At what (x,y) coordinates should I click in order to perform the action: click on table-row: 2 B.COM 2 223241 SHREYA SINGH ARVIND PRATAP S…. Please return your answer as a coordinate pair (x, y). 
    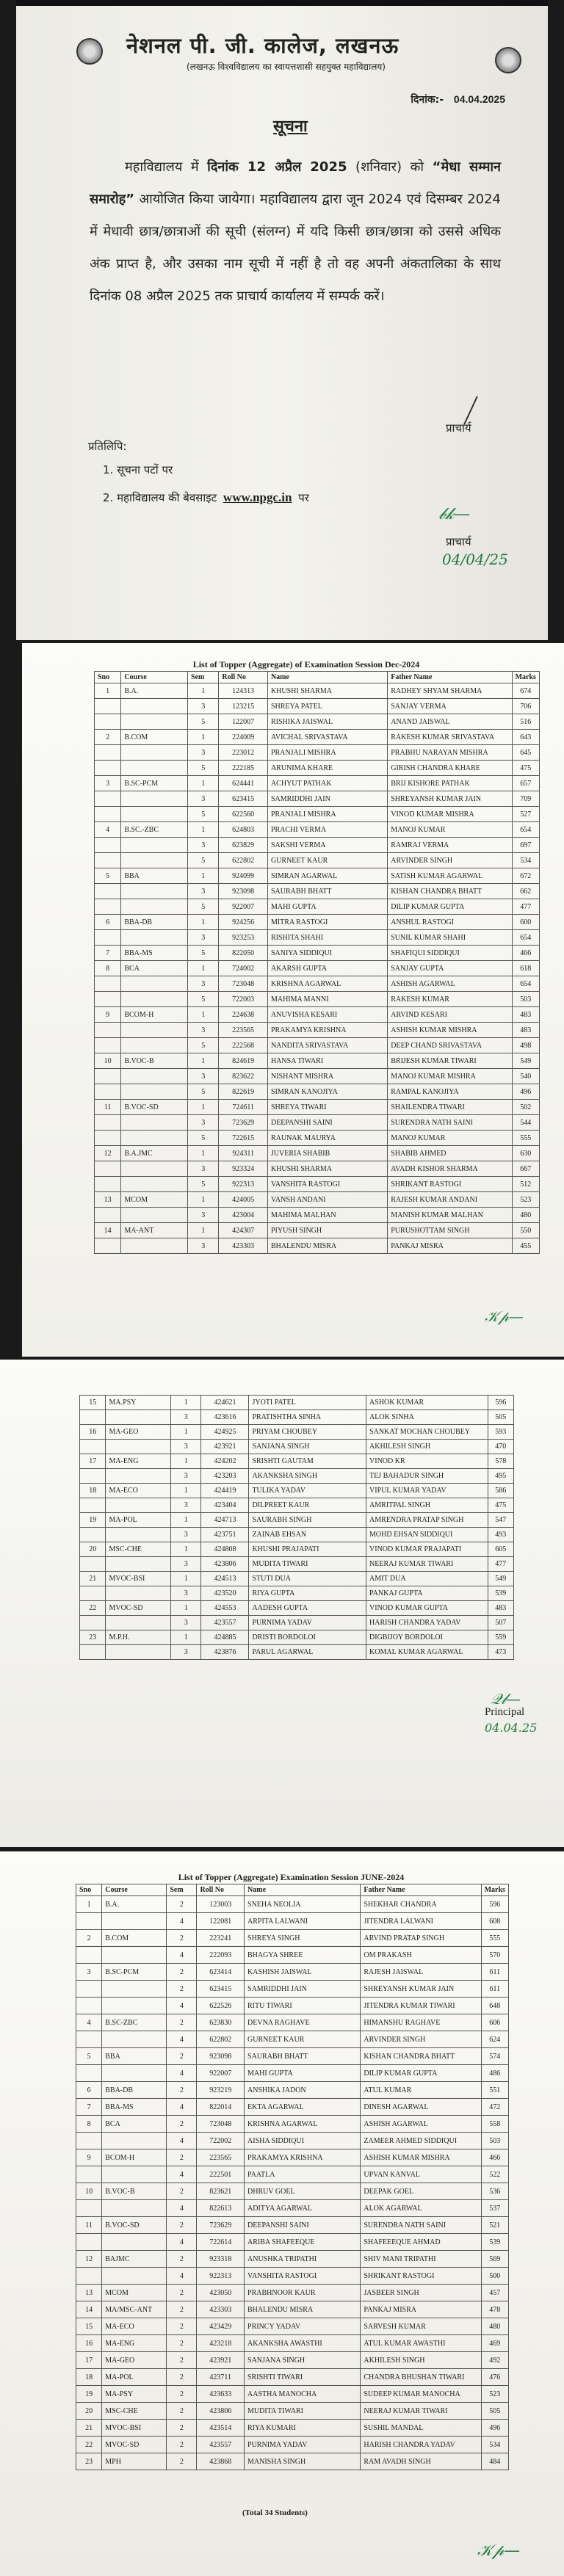
    Looking at the image, I should click on (292, 1938).